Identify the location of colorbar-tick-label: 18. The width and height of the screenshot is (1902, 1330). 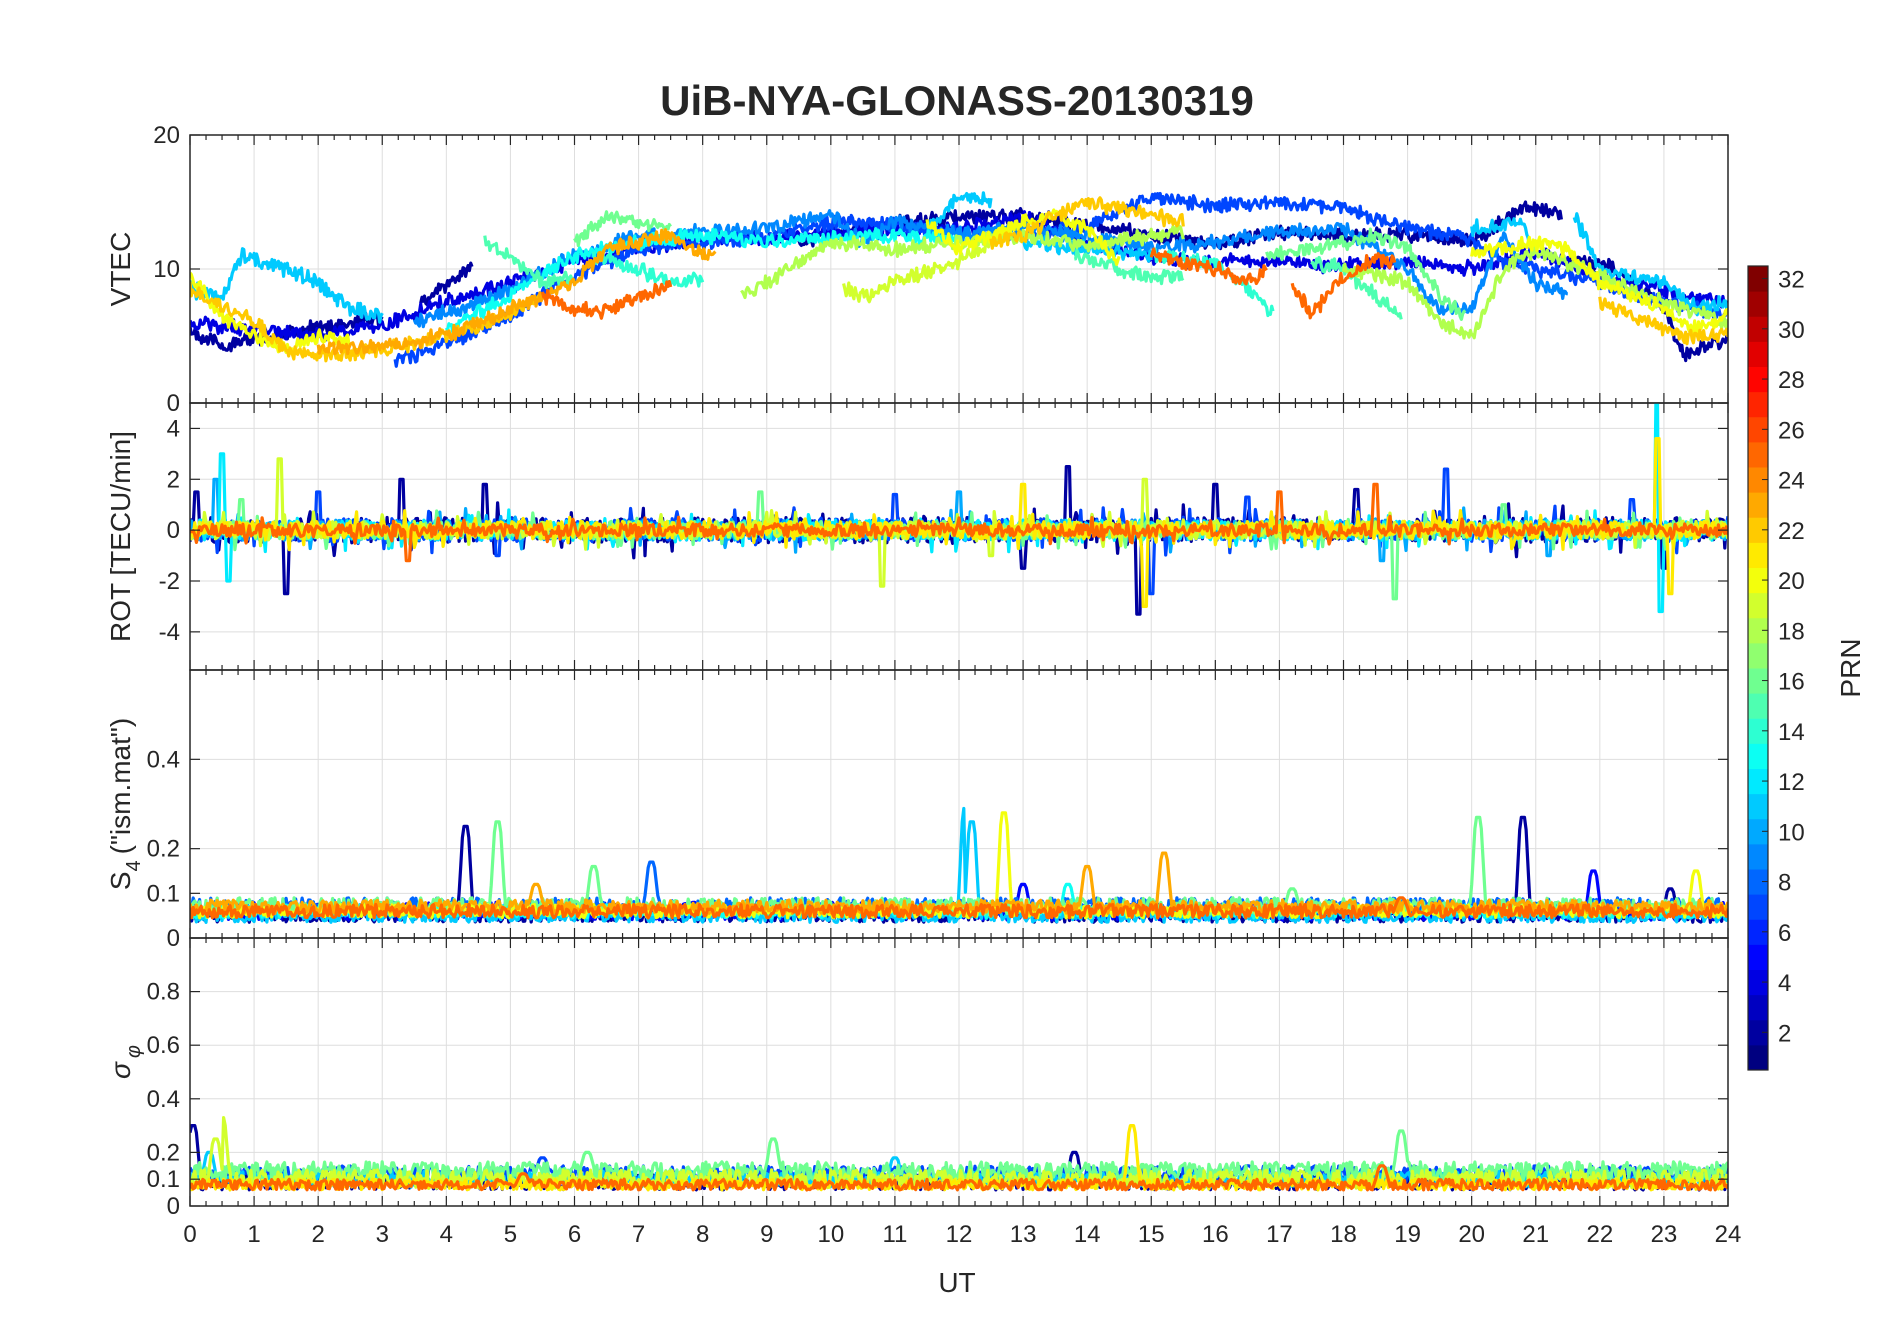
(1791, 631).